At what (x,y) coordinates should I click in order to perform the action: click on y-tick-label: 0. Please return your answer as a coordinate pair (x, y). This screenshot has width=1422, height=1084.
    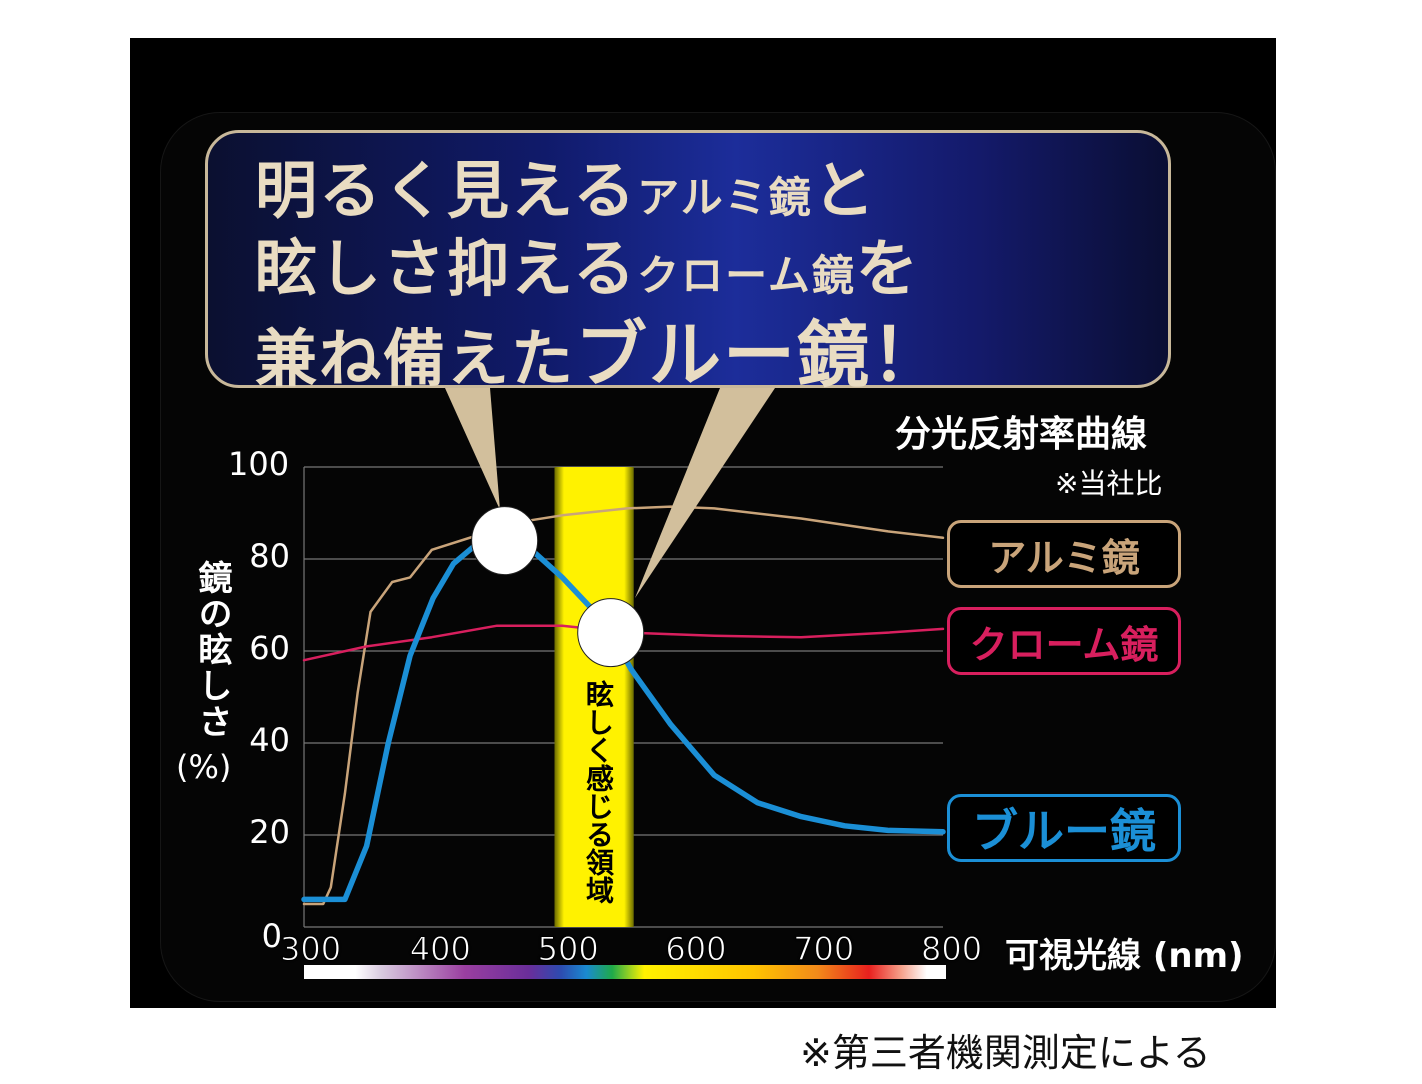
    Looking at the image, I should click on (271, 936).